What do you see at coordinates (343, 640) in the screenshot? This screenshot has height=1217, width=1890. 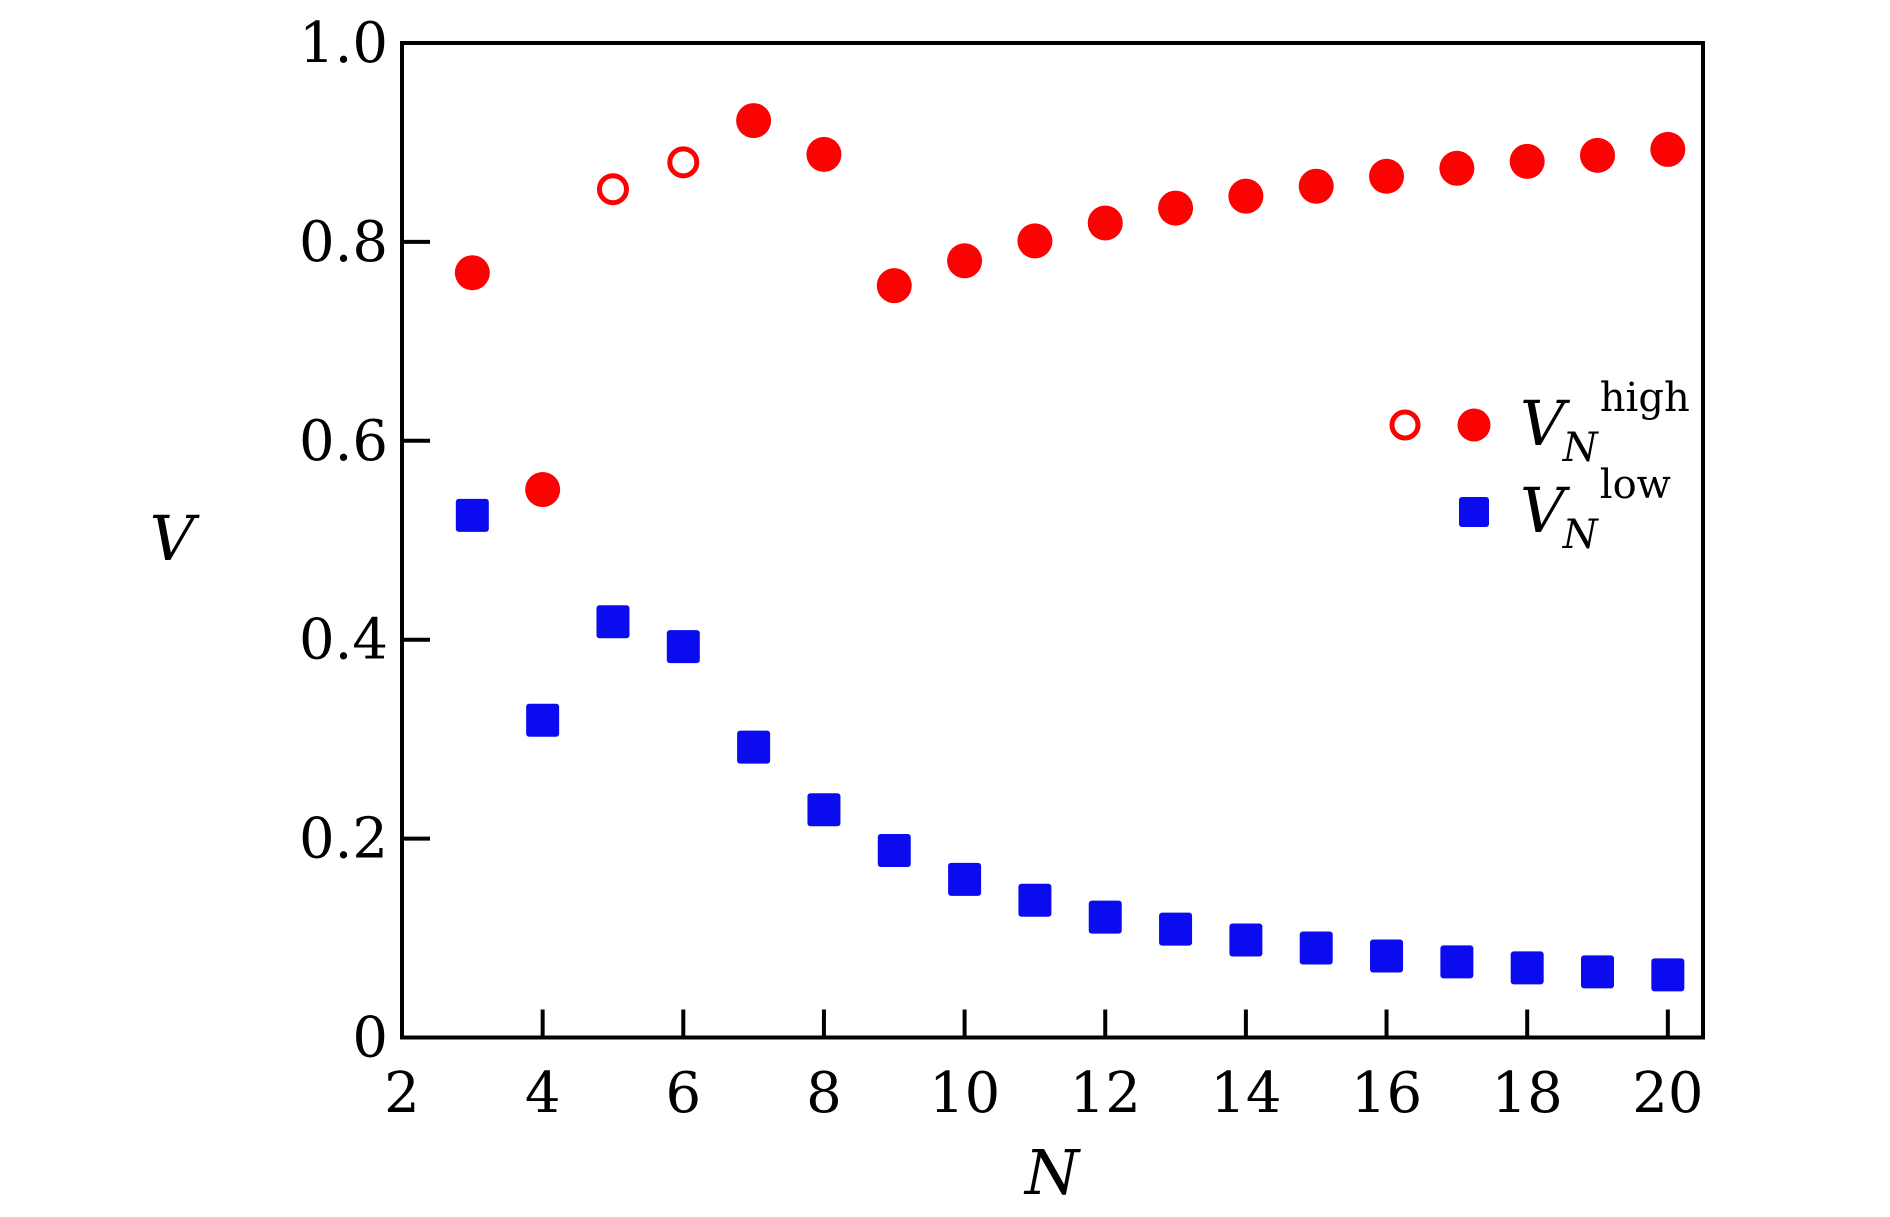 I see `y-tick-label: 0.4` at bounding box center [343, 640].